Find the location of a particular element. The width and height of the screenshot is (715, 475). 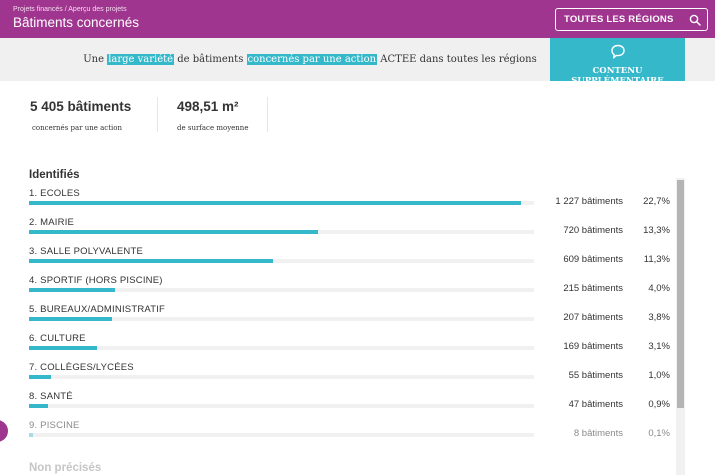

building-name: 2. MAIRIE is located at coordinates (52, 222).